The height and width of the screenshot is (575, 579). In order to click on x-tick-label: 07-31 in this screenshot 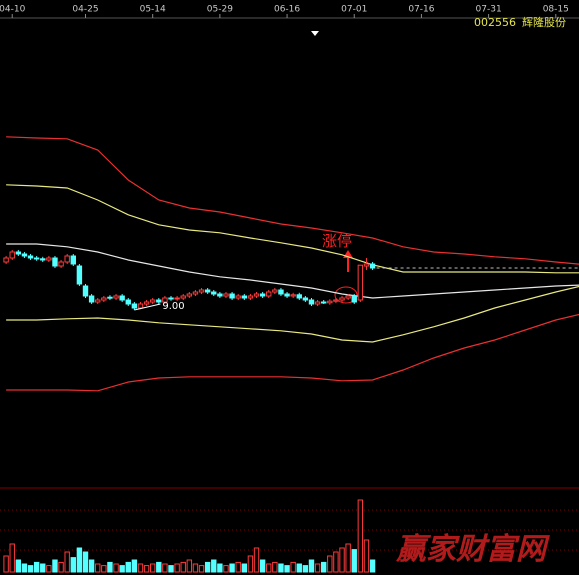, I will do `click(489, 10)`.